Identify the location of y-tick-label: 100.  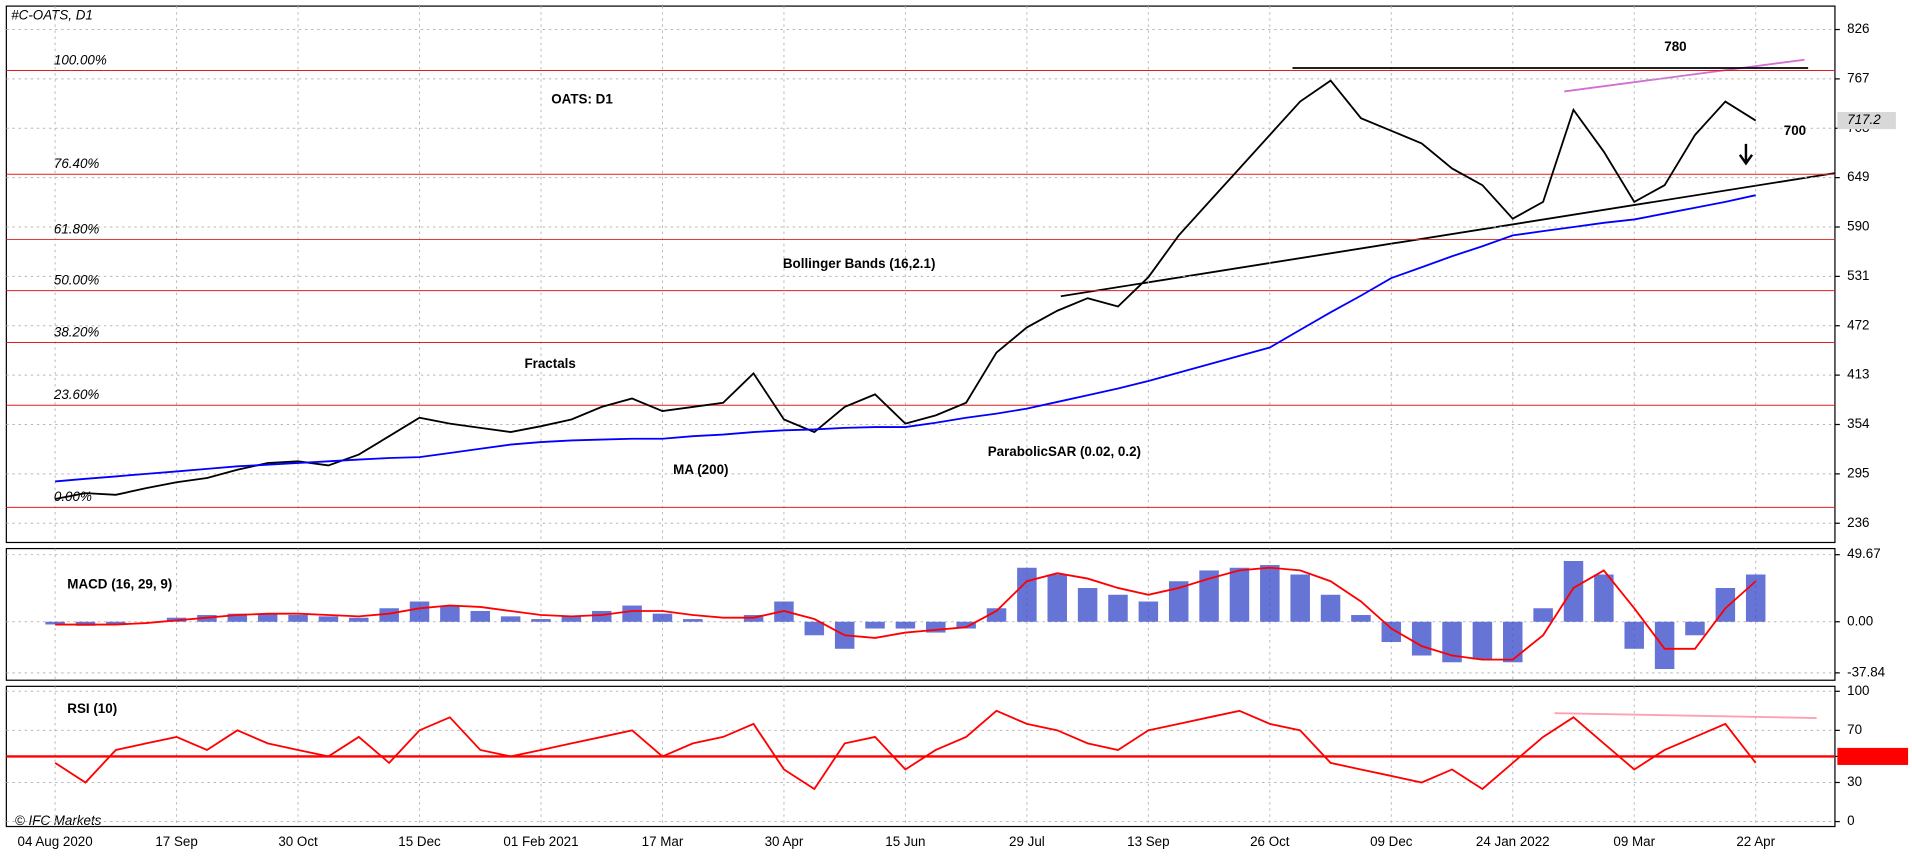
(1858, 690).